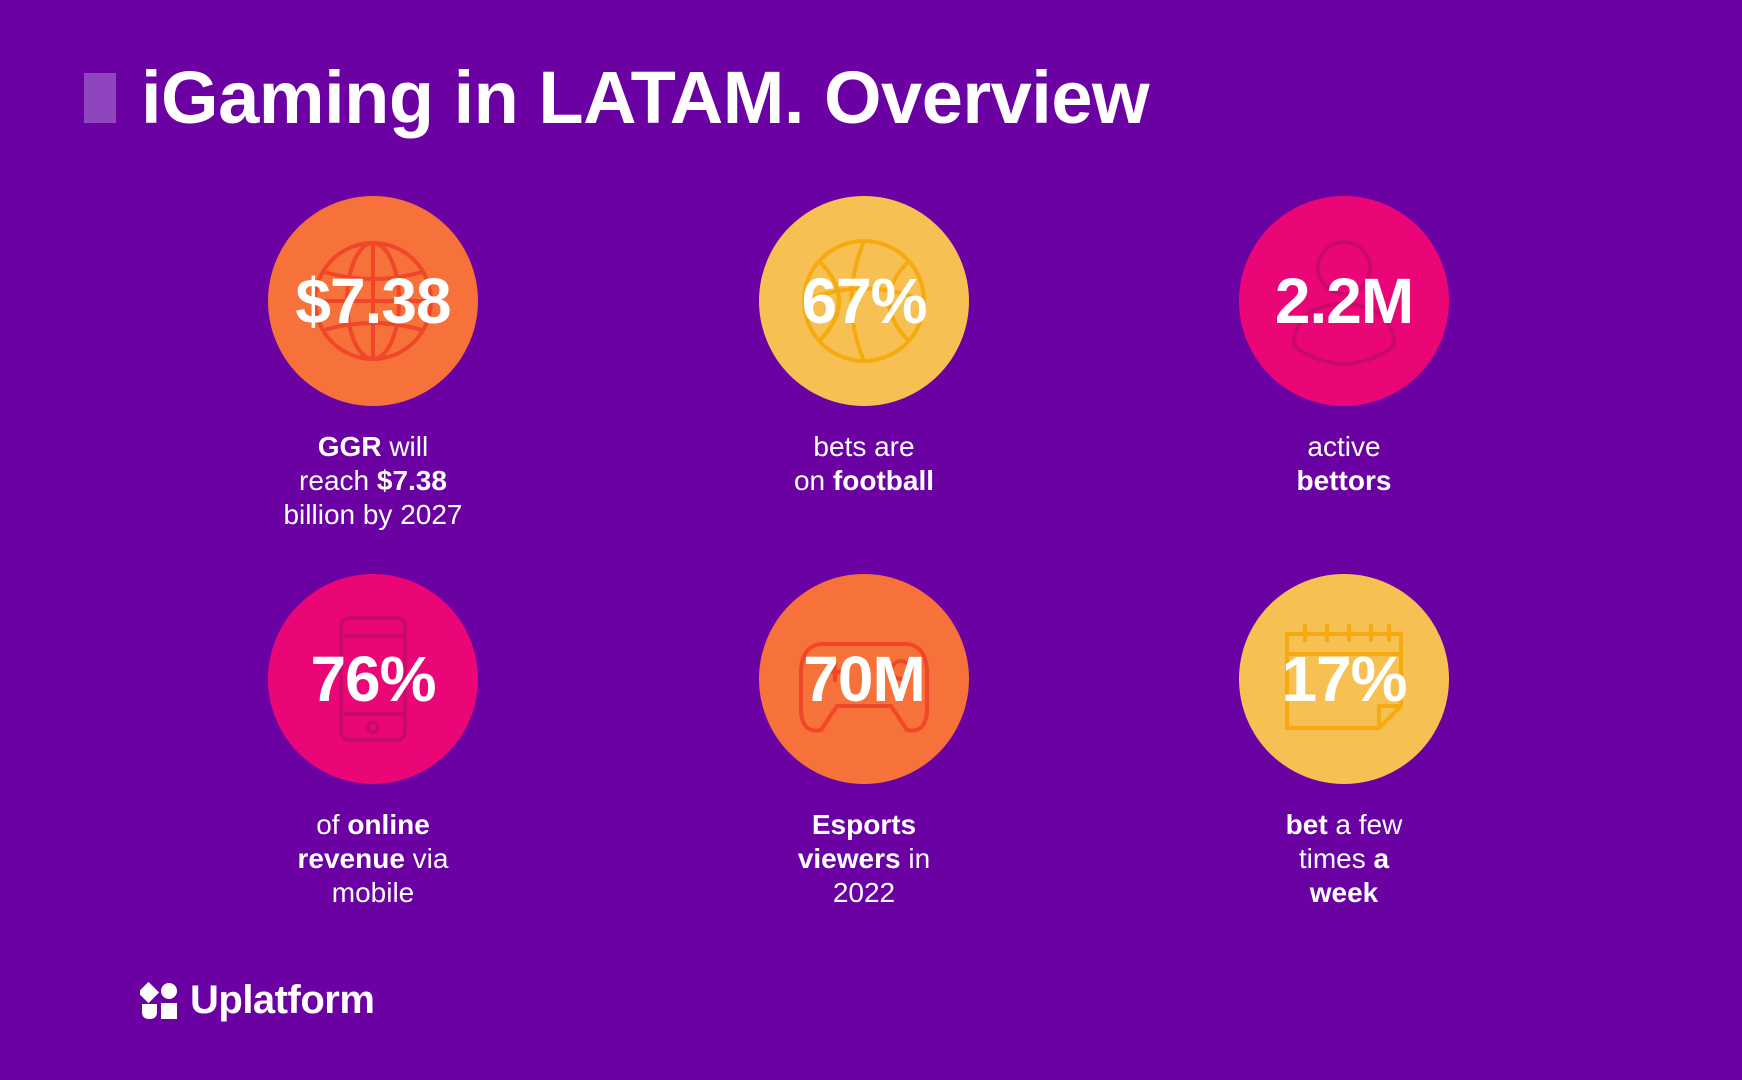 The height and width of the screenshot is (1080, 1742). What do you see at coordinates (282, 1000) in the screenshot?
I see `logo-text: Uplatform` at bounding box center [282, 1000].